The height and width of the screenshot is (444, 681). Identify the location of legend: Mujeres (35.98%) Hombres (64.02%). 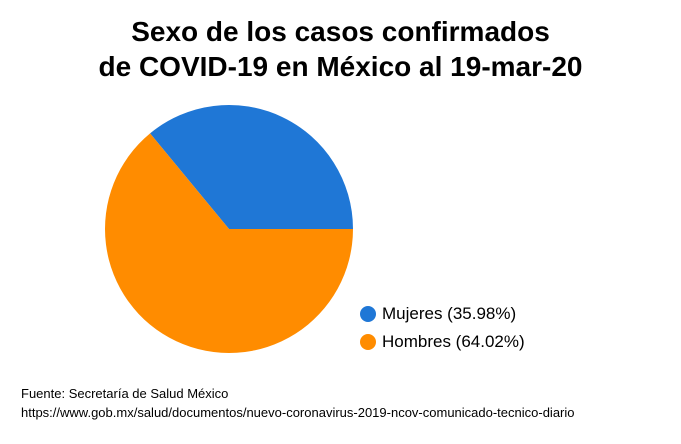
(442, 328).